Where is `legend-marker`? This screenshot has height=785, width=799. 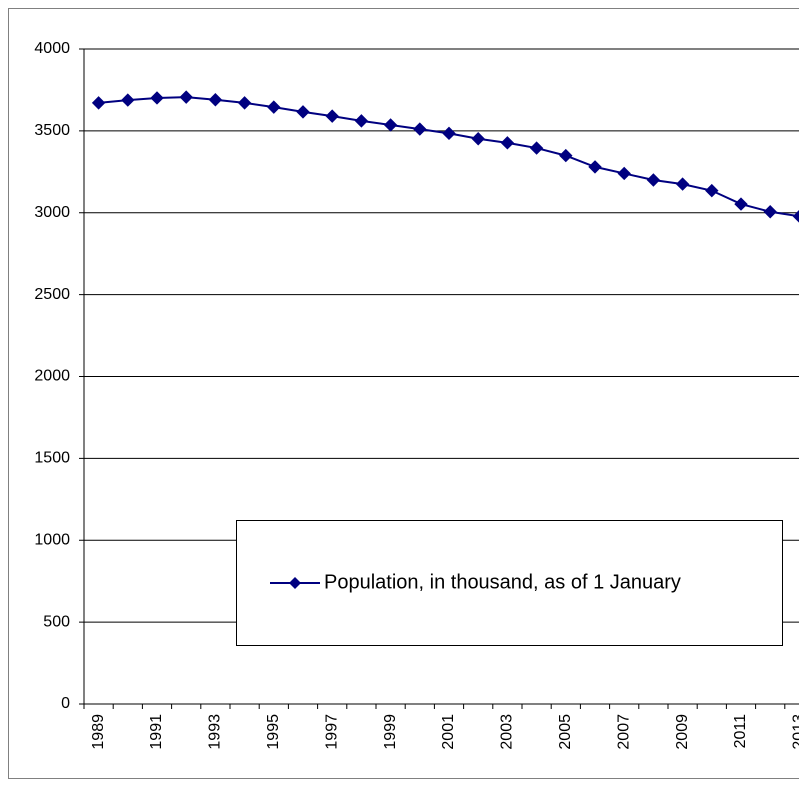 legend-marker is located at coordinates (295, 583).